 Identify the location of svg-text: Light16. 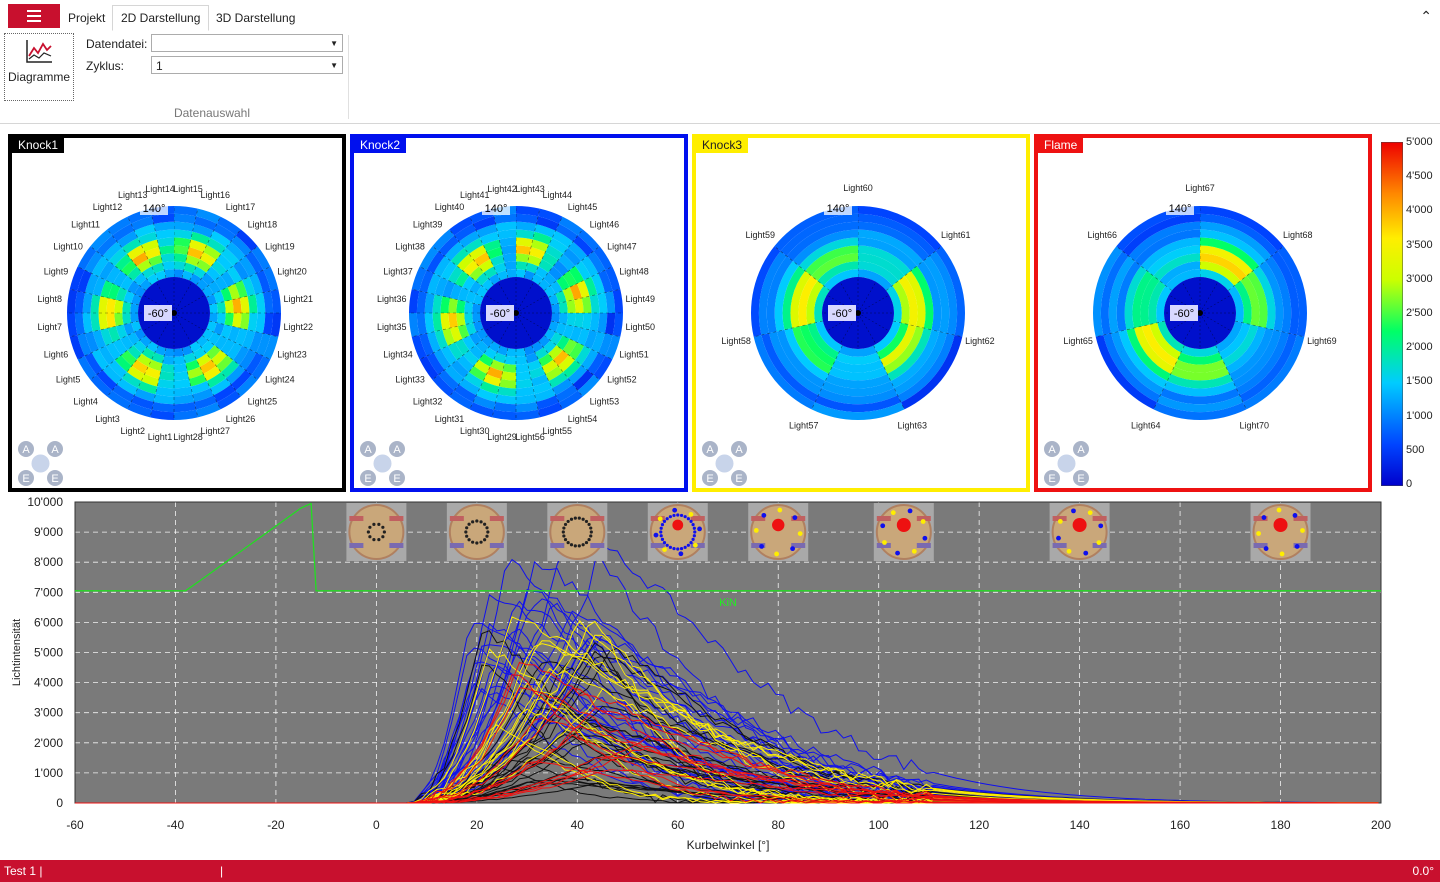
(216, 195).